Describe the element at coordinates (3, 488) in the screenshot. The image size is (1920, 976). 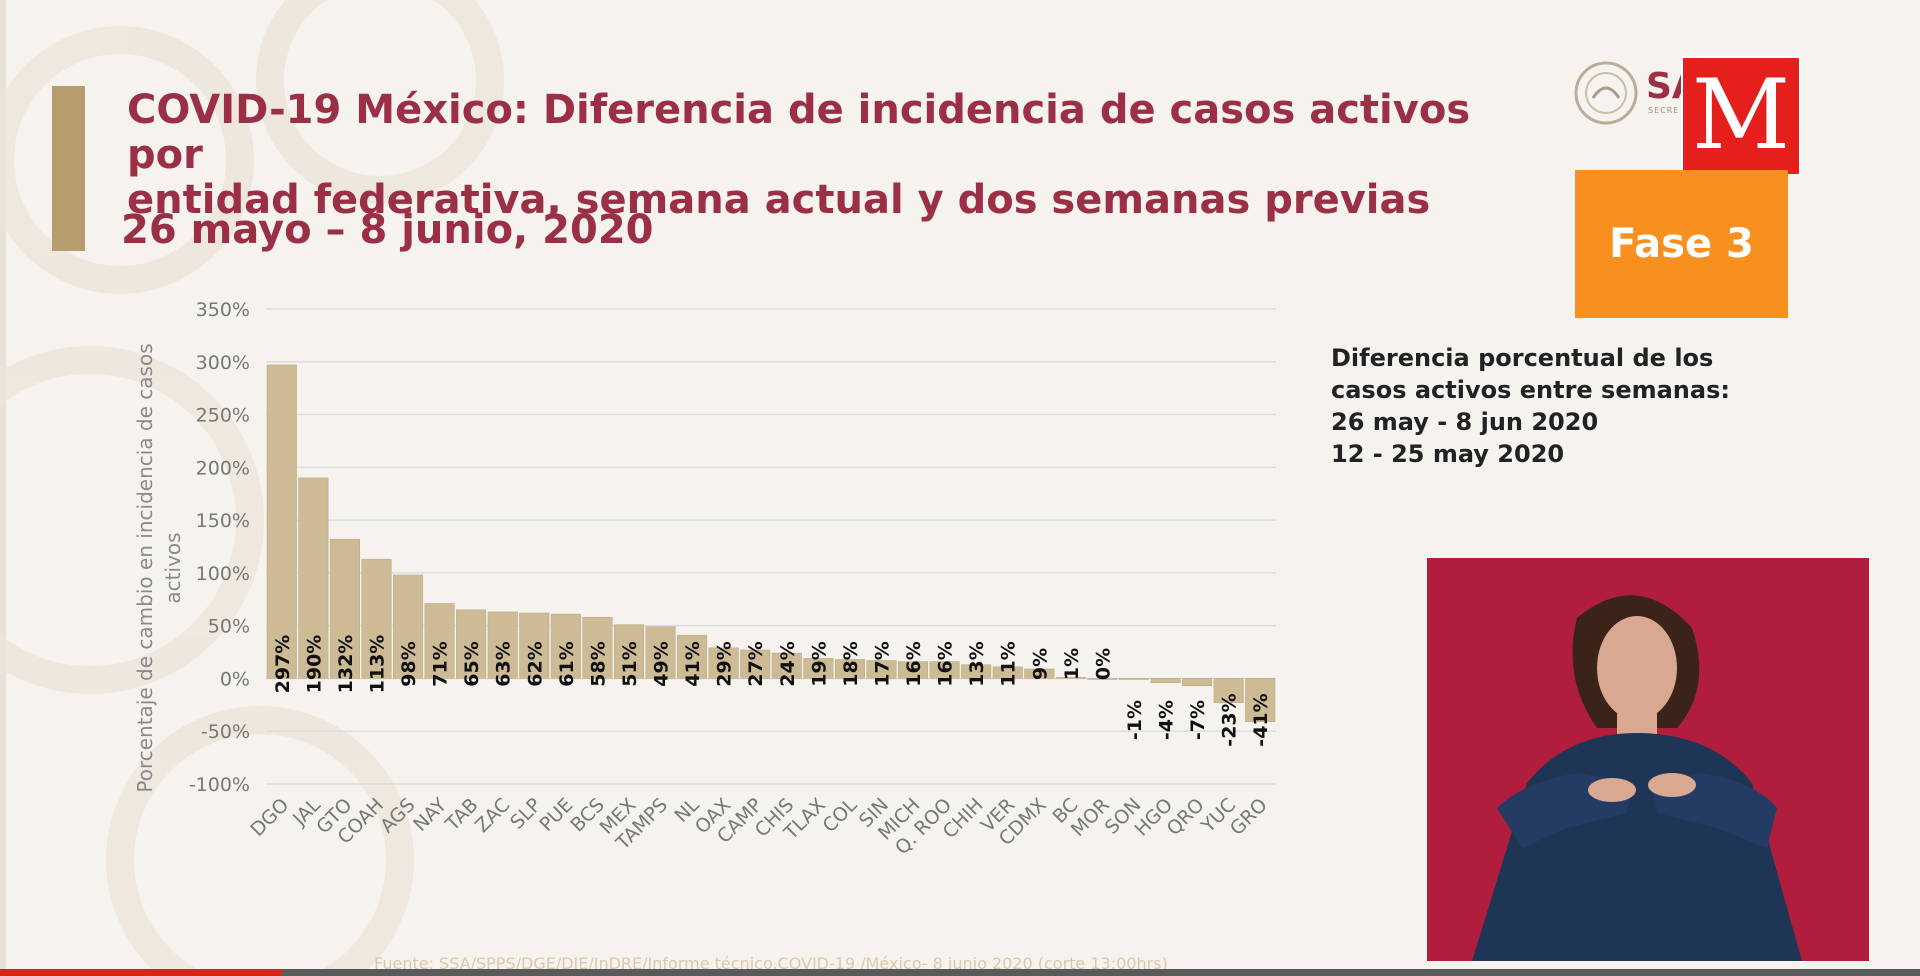
I see `left-edge` at that location.